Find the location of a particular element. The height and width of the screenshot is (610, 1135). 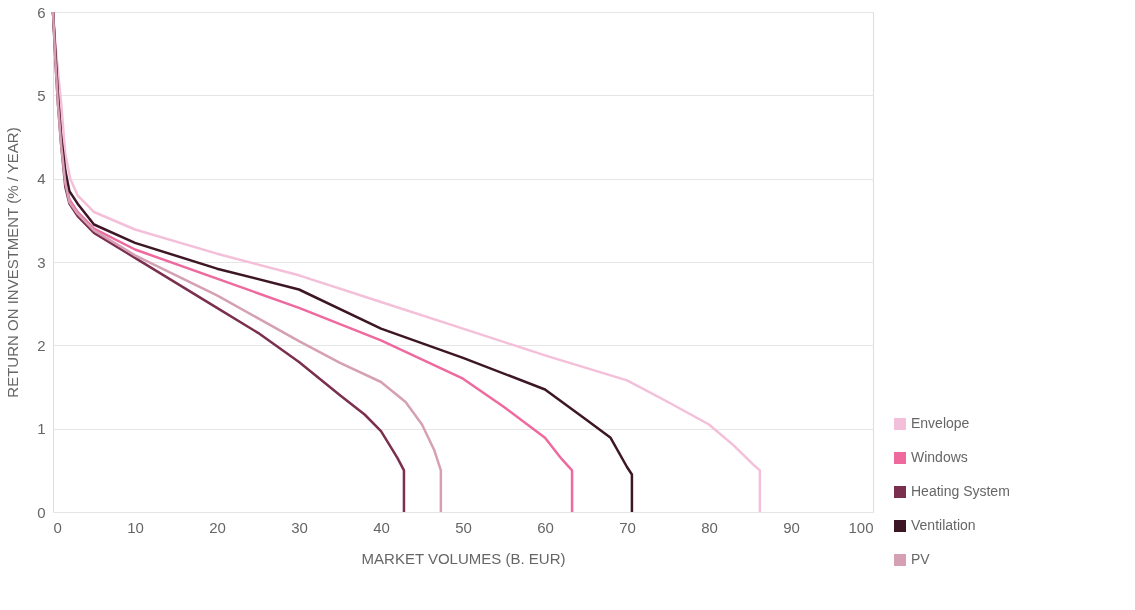

y-tick-label: 4 is located at coordinates (41, 179).